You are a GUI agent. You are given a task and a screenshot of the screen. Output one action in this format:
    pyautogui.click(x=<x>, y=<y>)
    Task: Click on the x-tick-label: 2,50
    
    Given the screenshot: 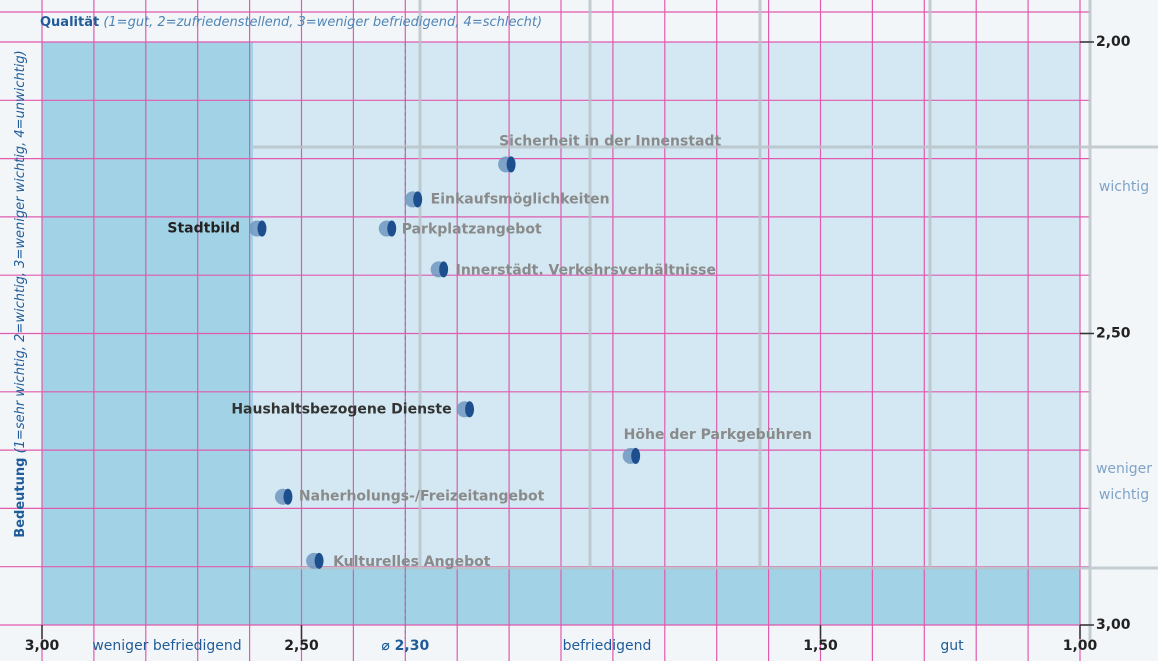 What is the action you would take?
    pyautogui.click(x=301, y=646)
    